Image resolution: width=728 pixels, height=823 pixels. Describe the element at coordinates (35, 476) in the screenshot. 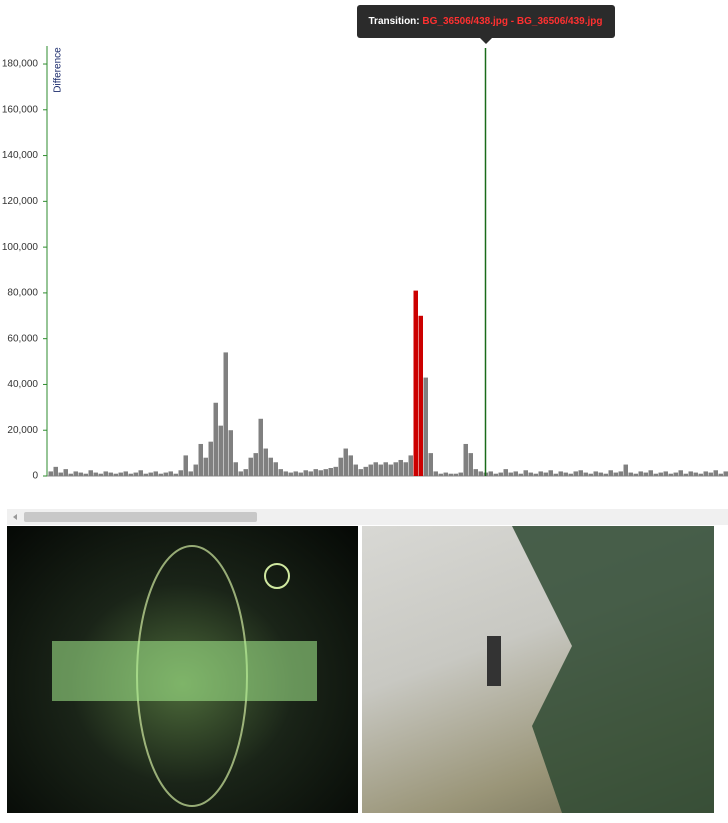

I see `y-tick-label: 0` at that location.